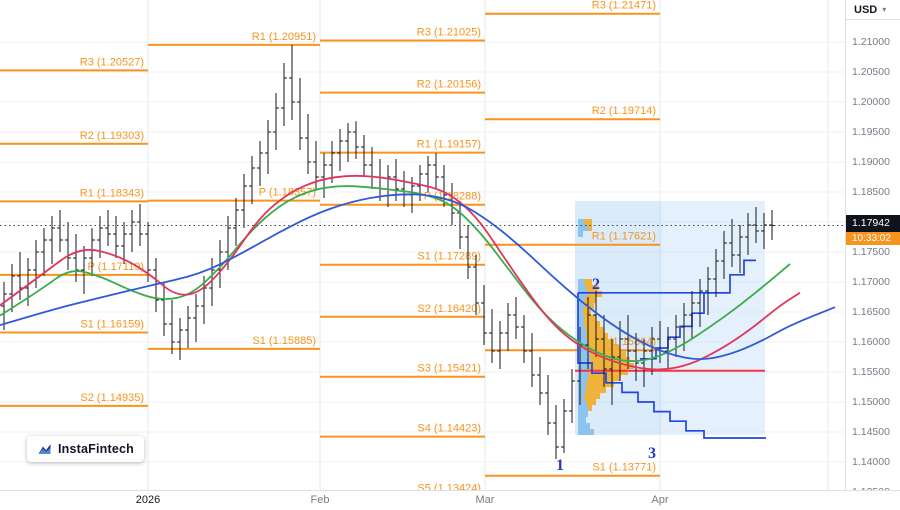 This screenshot has width=900, height=510. What do you see at coordinates (450, 500) in the screenshot?
I see `time-axis: 2026 Feb Mar Apr` at bounding box center [450, 500].